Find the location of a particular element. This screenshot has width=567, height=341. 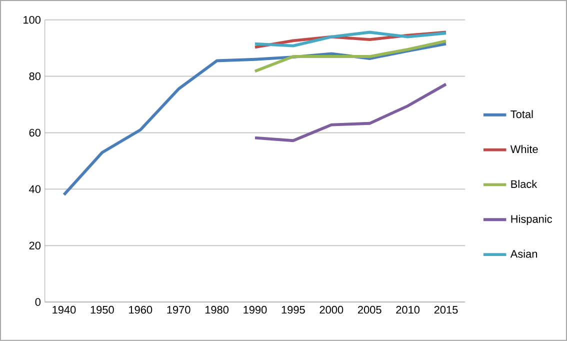

x-tick-label: 1960 is located at coordinates (140, 310).